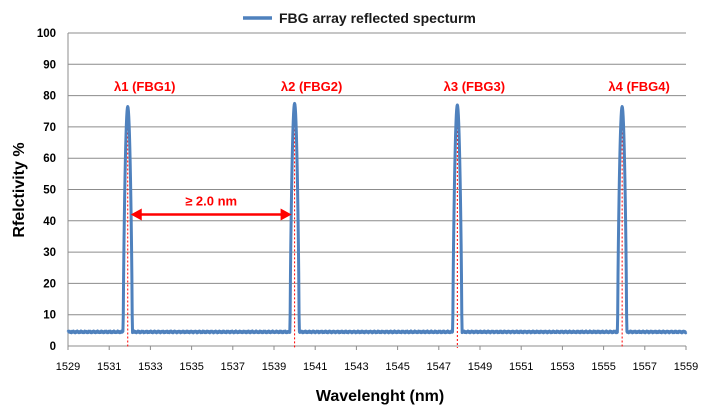 The width and height of the screenshot is (723, 414). Describe the element at coordinates (49, 191) in the screenshot. I see `y-tick-label-50: 50` at that location.